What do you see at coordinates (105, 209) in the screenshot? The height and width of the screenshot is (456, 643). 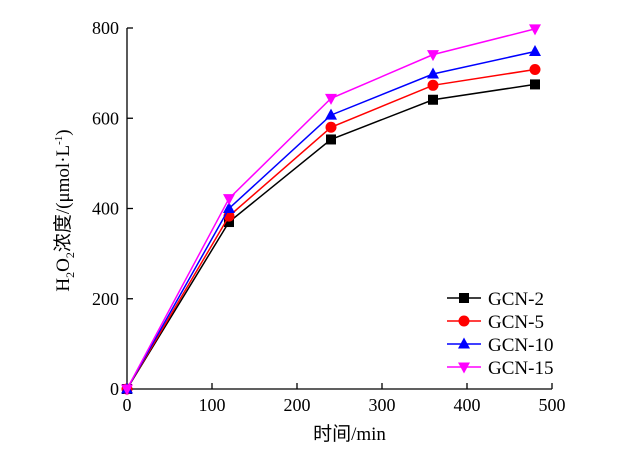 I see `y-tick-label: 400` at bounding box center [105, 209].